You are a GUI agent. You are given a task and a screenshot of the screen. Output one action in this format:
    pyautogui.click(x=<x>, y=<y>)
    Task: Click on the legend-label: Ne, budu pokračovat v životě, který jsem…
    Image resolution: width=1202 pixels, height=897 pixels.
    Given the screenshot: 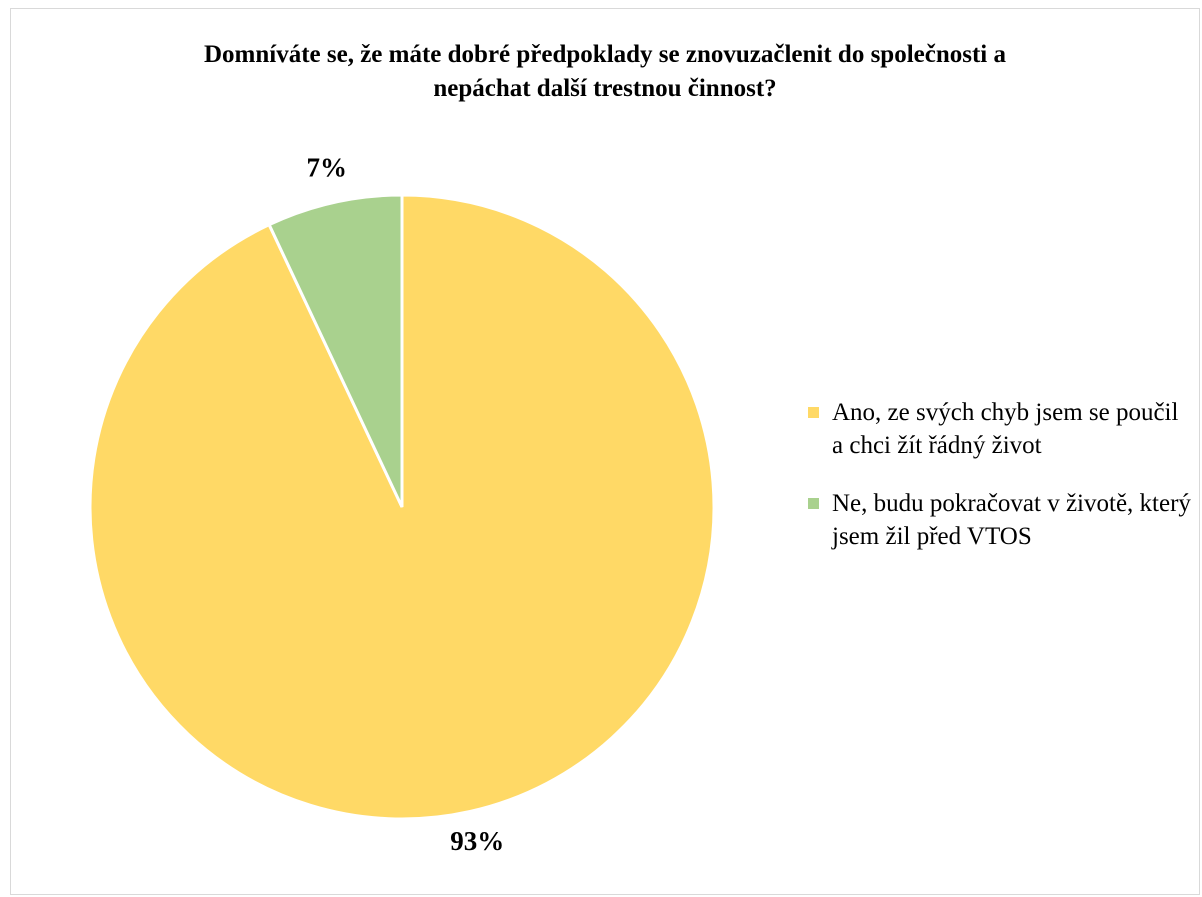 What is the action you would take?
    pyautogui.click(x=1011, y=520)
    